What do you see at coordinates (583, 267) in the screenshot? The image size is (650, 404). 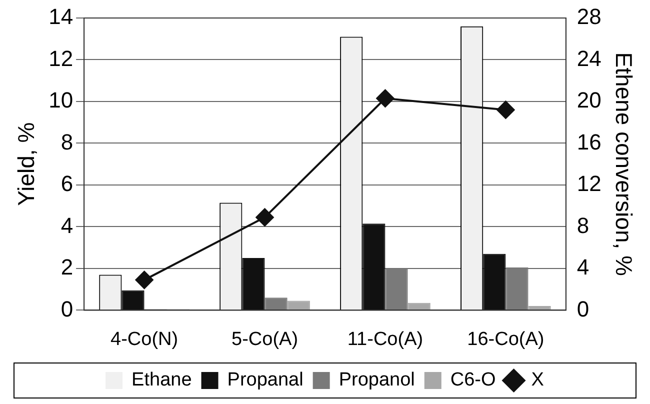 I see `y2-tick-label: 4` at bounding box center [583, 267].